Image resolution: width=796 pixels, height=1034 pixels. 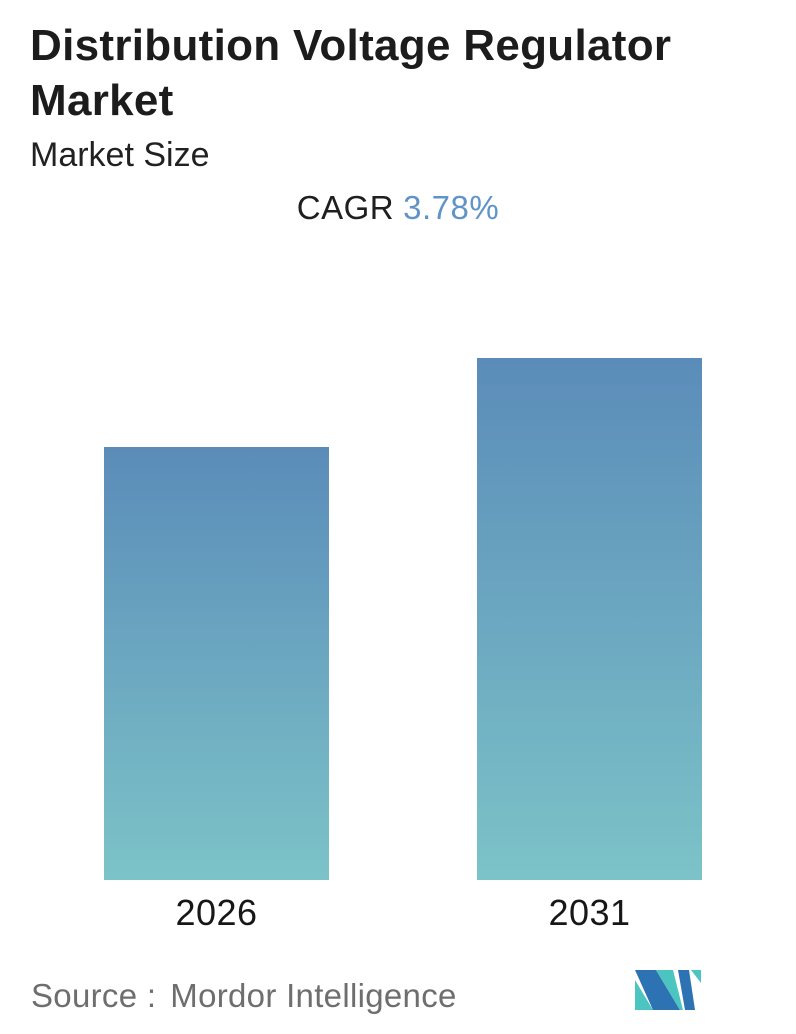 I want to click on x-axis-label-2031: 2031, so click(x=589, y=912).